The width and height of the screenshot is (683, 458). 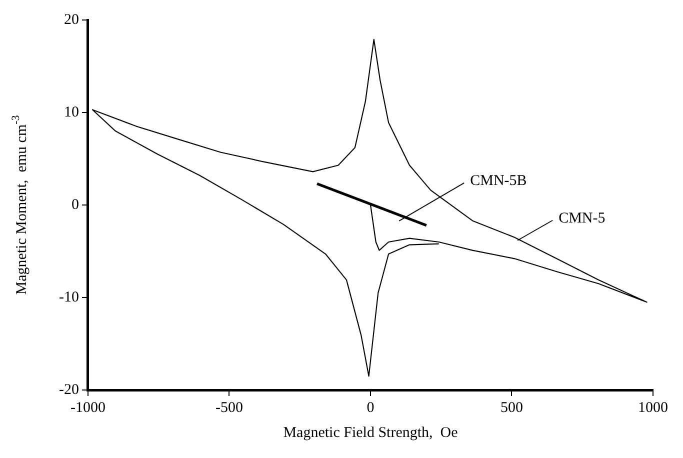 I want to click on y-tick-label: 0, so click(x=75, y=204).